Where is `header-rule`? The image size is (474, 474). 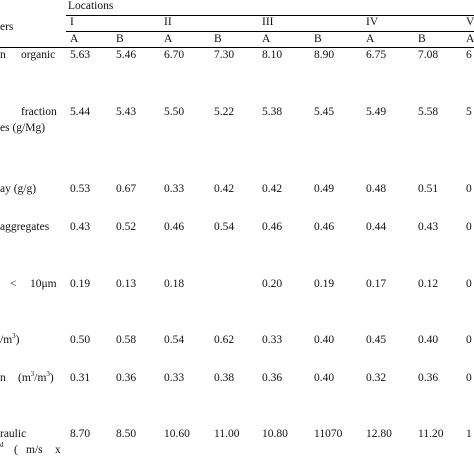 header-rule is located at coordinates (270, 15).